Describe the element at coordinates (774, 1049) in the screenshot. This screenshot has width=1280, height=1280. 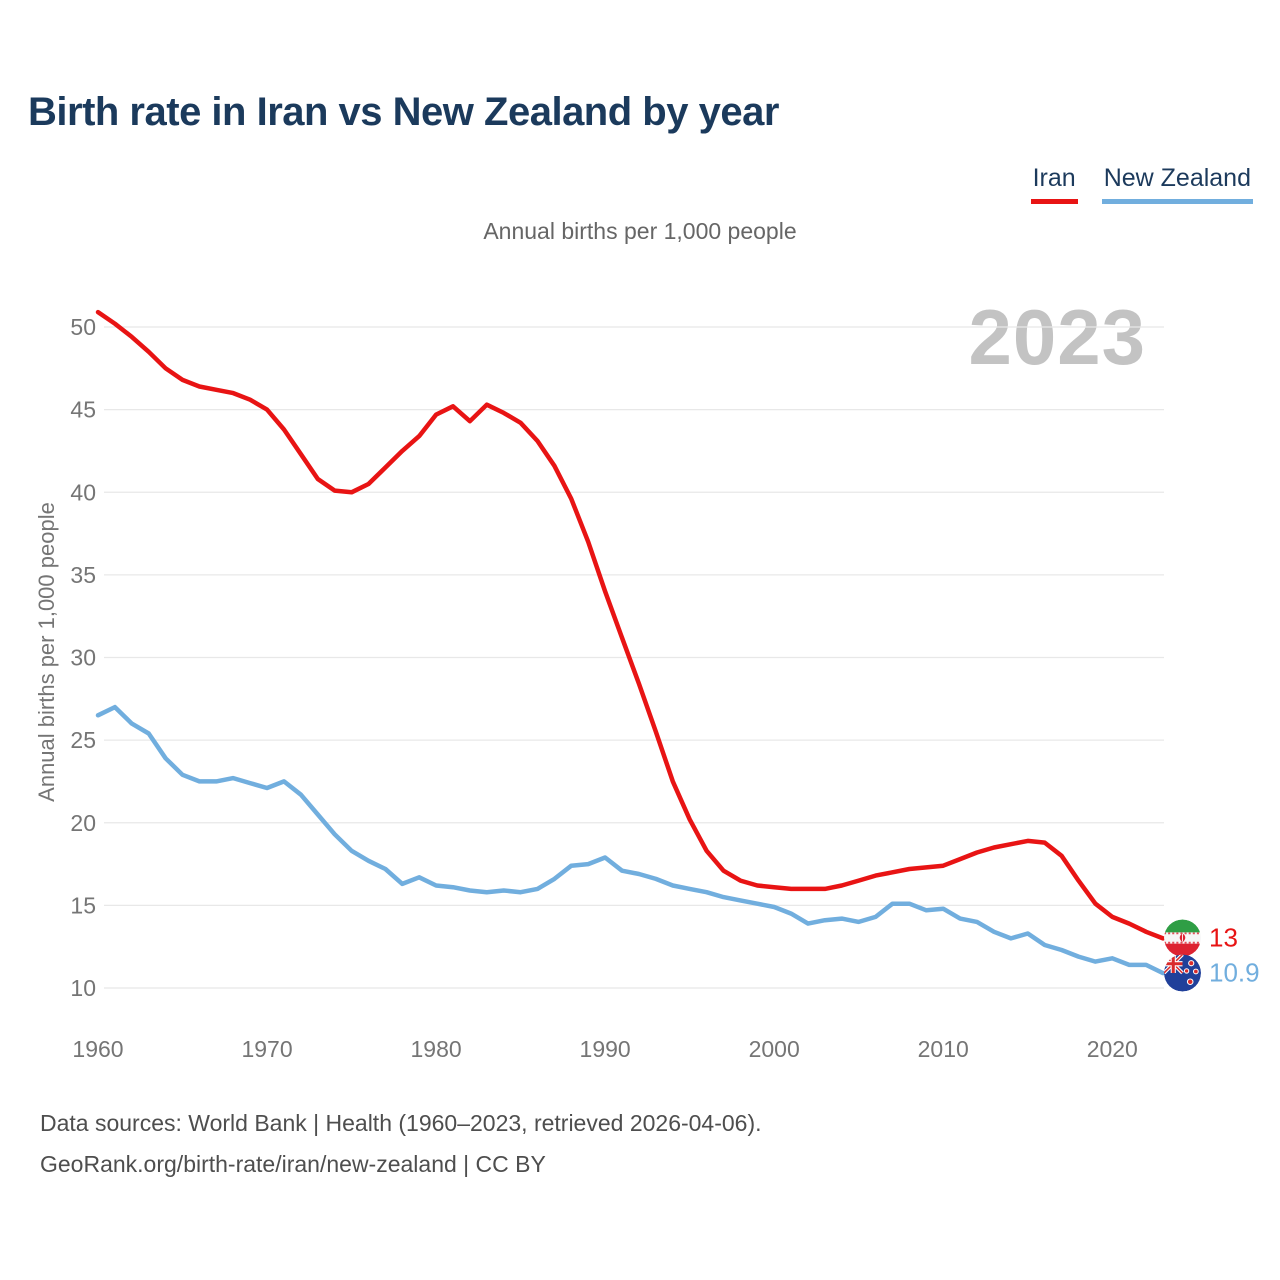
I see `x-tick-label: 2000` at that location.